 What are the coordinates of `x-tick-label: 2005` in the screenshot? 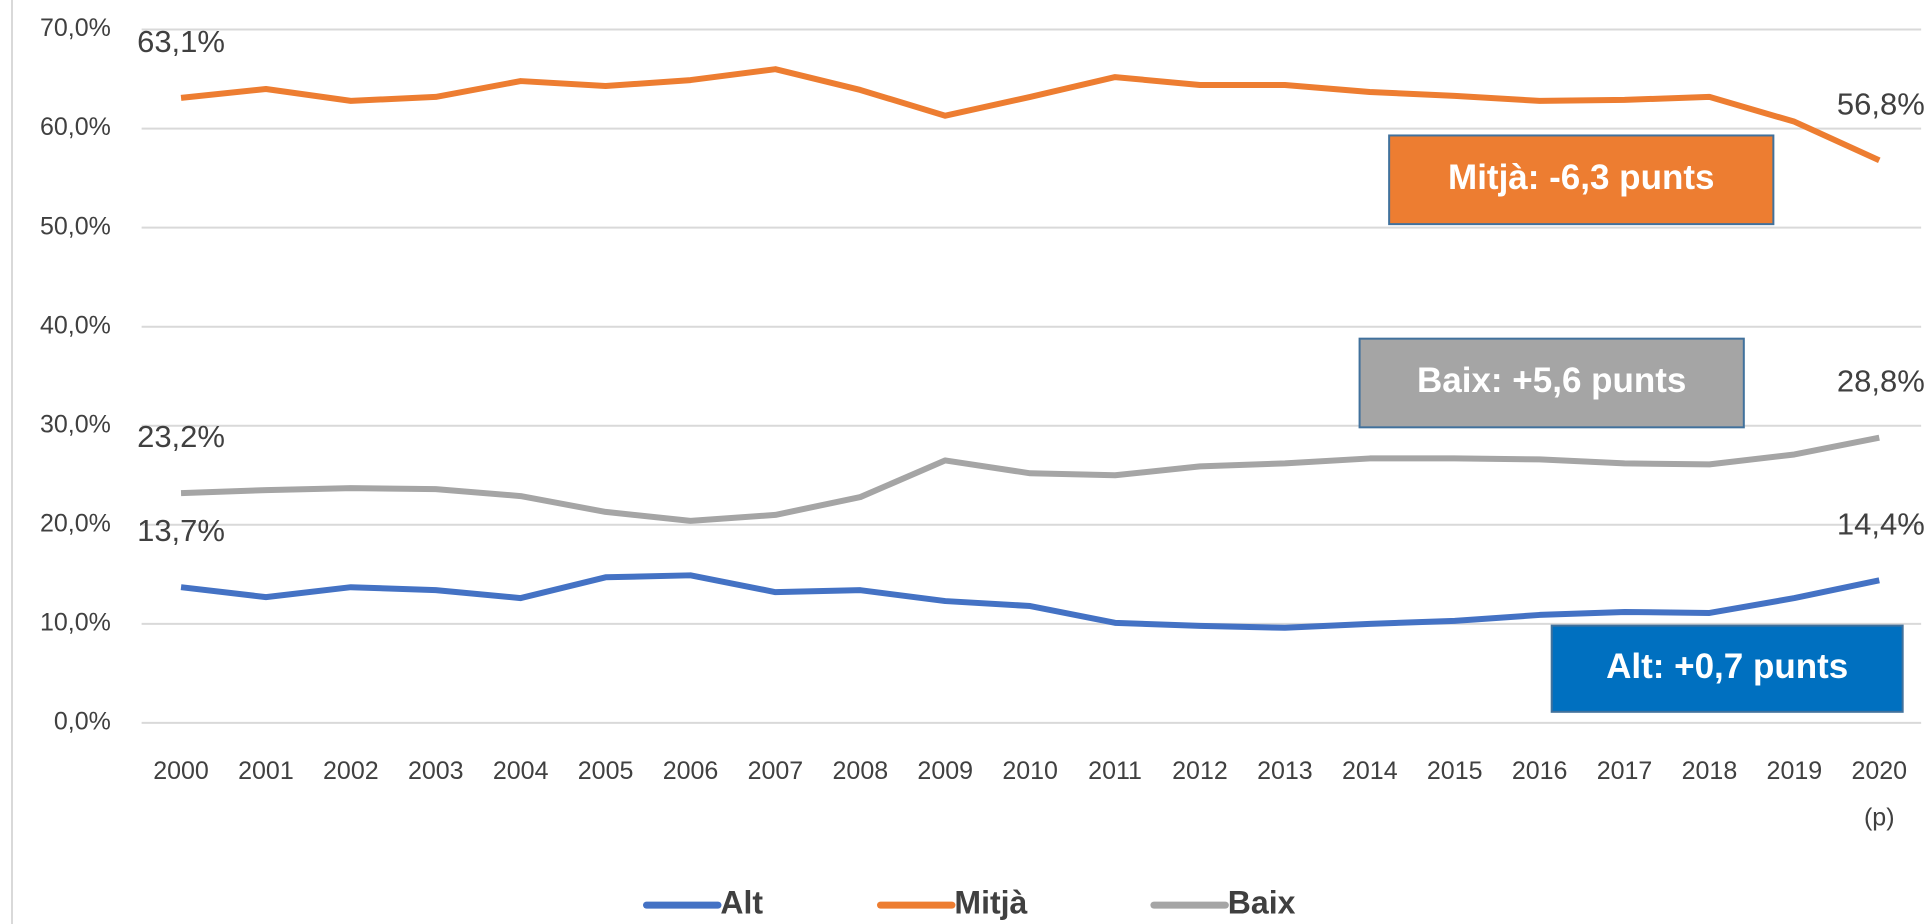 It's located at (606, 771).